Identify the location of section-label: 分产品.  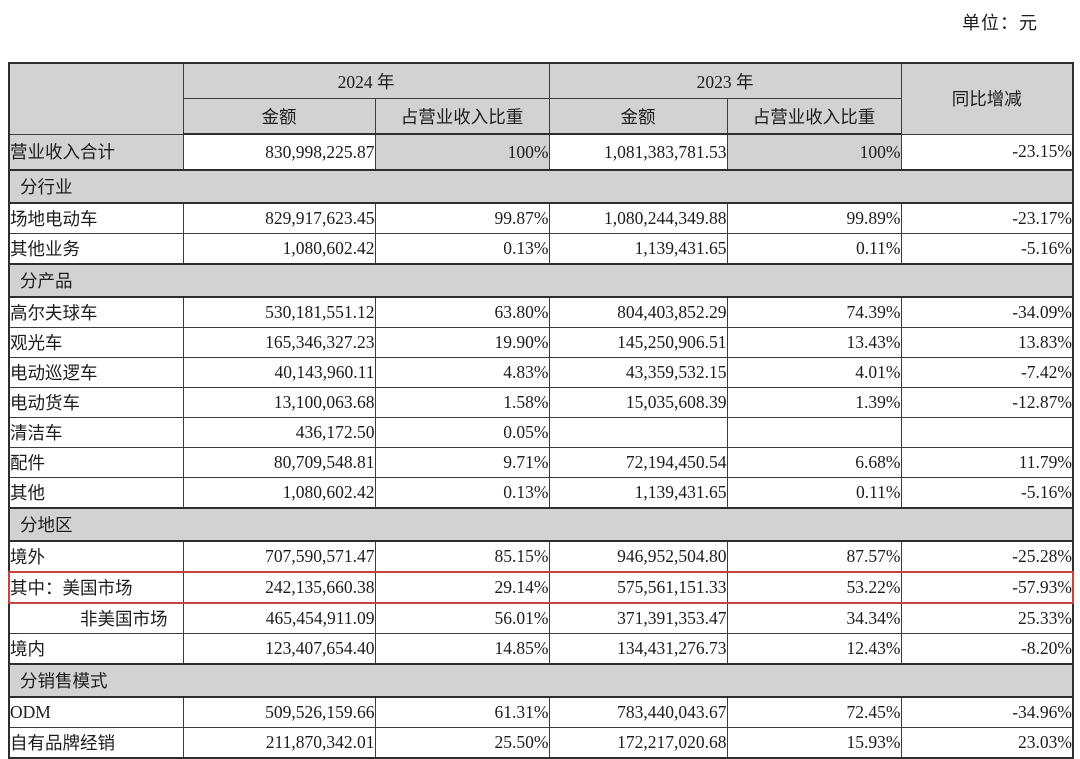
(541, 280).